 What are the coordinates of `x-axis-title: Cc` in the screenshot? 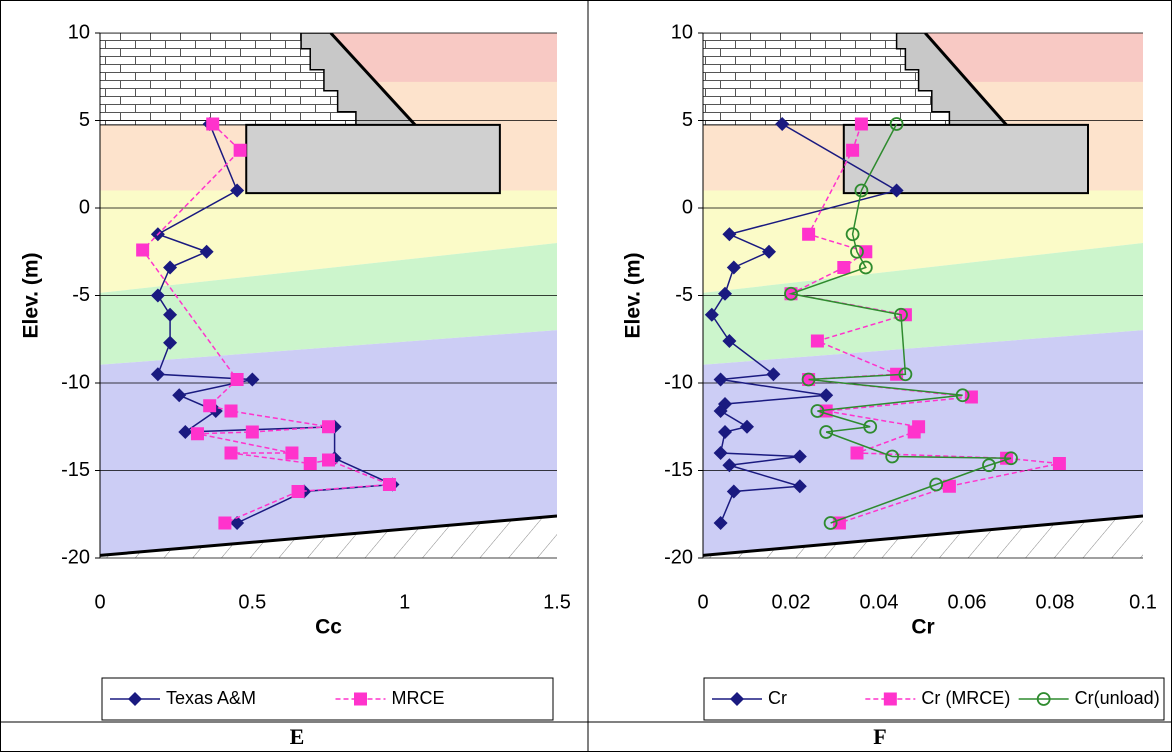 It's located at (328, 627).